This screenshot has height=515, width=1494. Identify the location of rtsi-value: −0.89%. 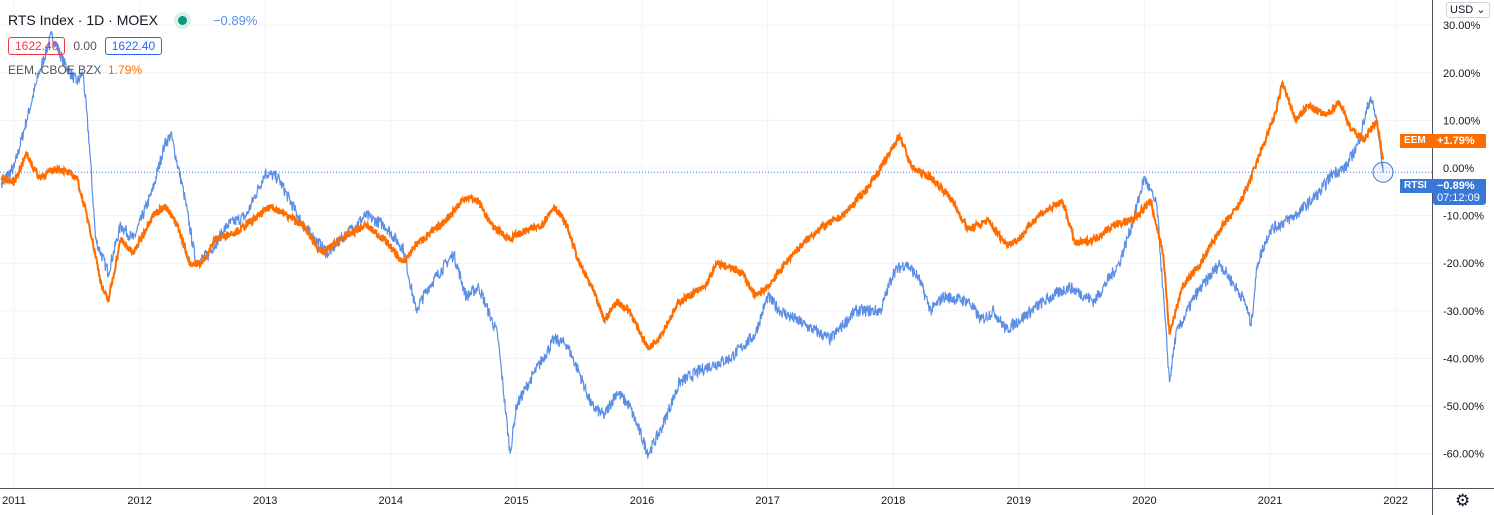
(1456, 186).